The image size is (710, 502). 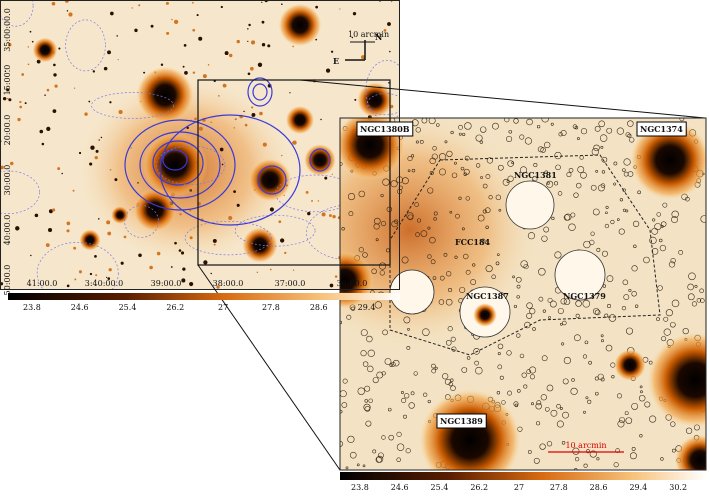 What do you see at coordinates (80, 307) in the screenshot?
I see `colorbar-tick-label: 24.6` at bounding box center [80, 307].